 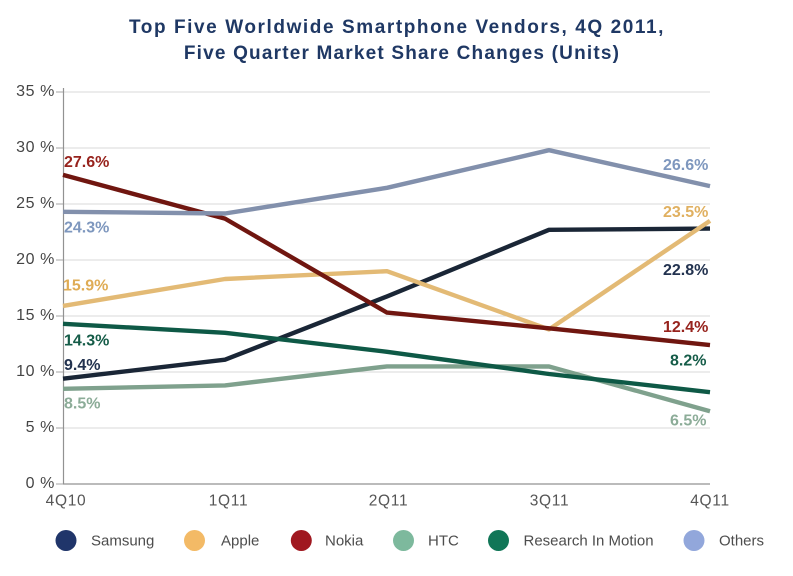 I want to click on svg-text: 15.9%, so click(x=85, y=286).